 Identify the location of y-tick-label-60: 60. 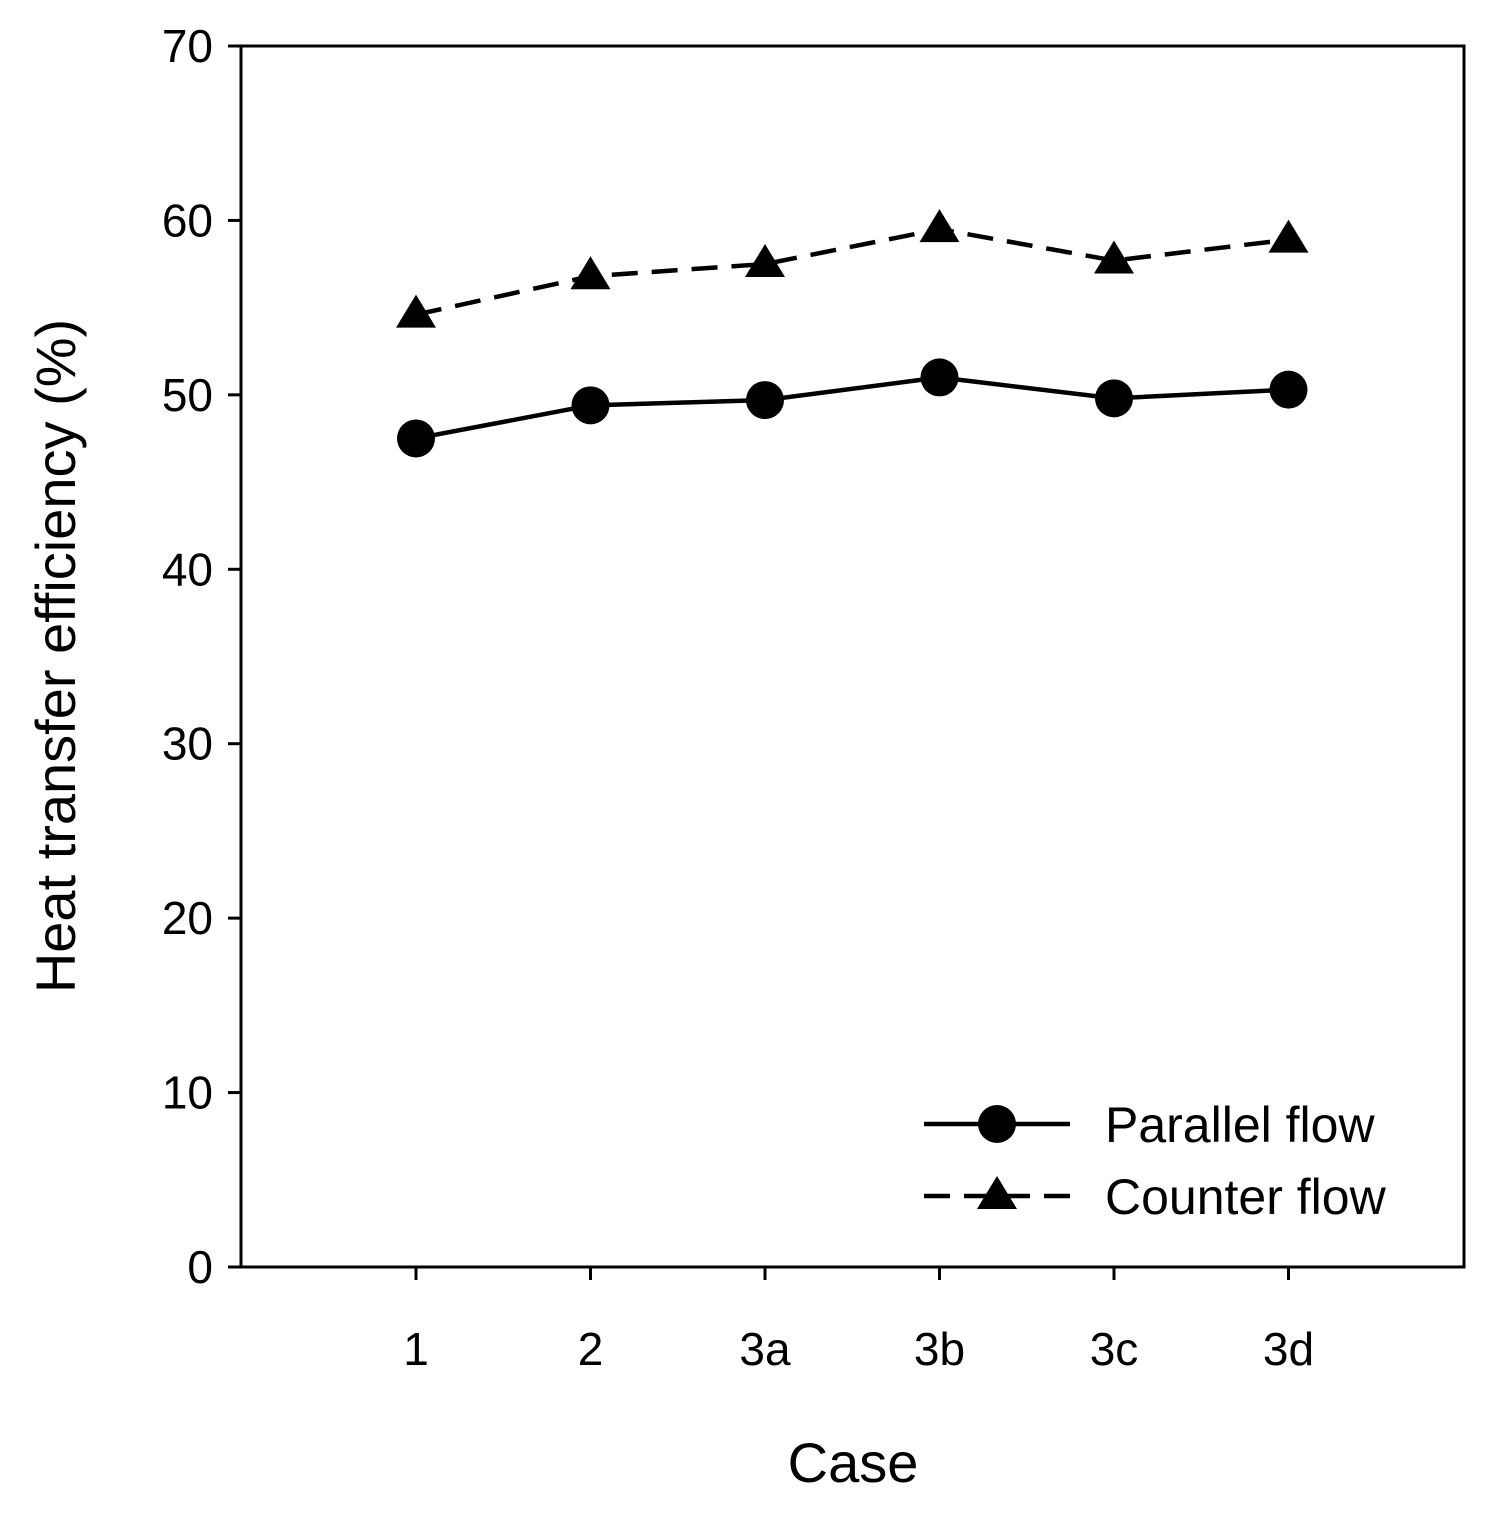
(187, 220).